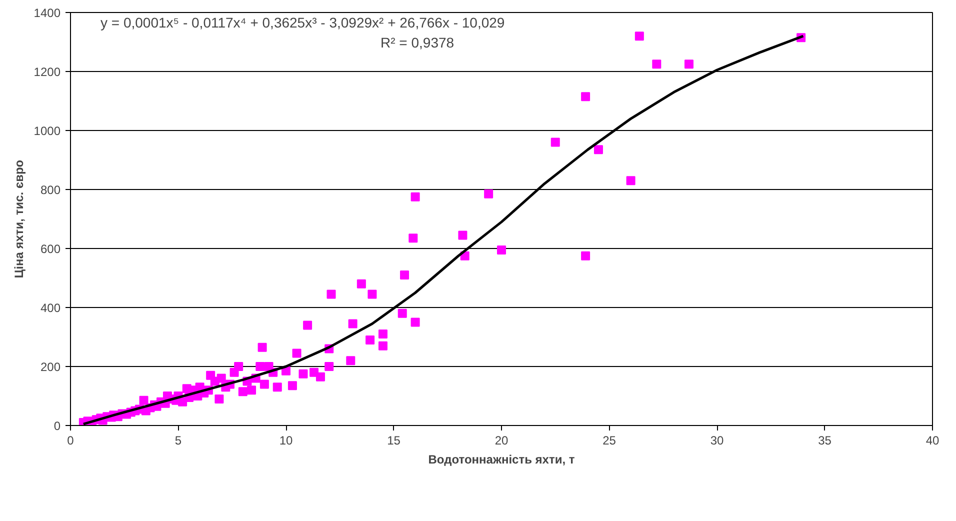 The height and width of the screenshot is (521, 956). I want to click on y-tick-label: 200, so click(50, 367).